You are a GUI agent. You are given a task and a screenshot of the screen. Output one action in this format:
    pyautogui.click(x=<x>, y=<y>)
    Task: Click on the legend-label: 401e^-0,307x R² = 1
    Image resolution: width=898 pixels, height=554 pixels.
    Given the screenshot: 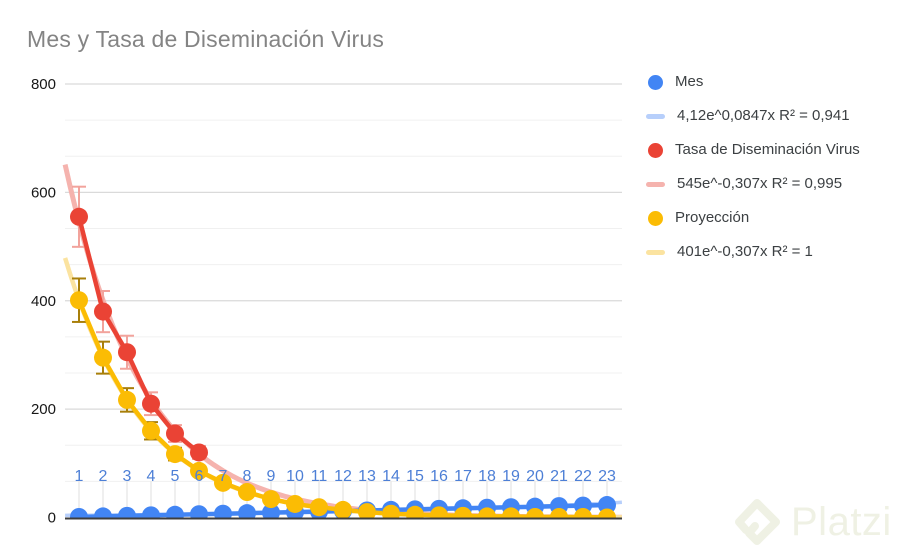 What is the action you would take?
    pyautogui.click(x=745, y=251)
    